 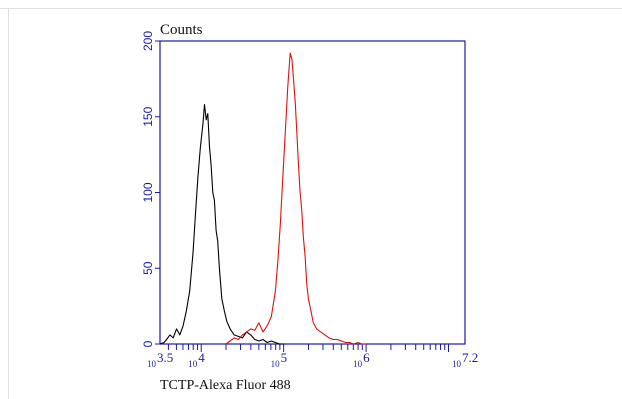 I want to click on y-tick-label: 200, so click(x=148, y=41).